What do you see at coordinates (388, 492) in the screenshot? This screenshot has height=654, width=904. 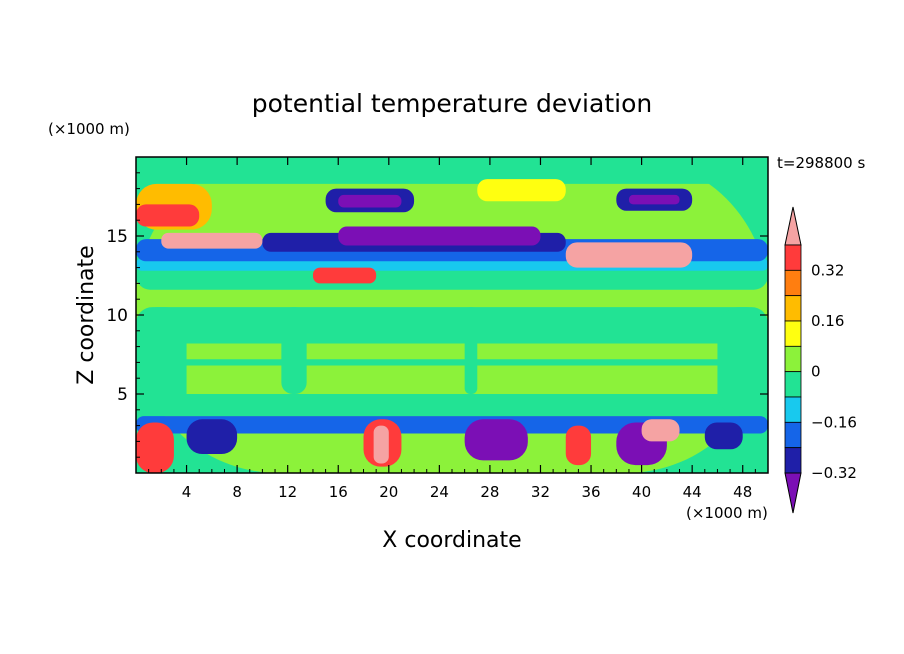 I see `x-tick-label: 20` at bounding box center [388, 492].